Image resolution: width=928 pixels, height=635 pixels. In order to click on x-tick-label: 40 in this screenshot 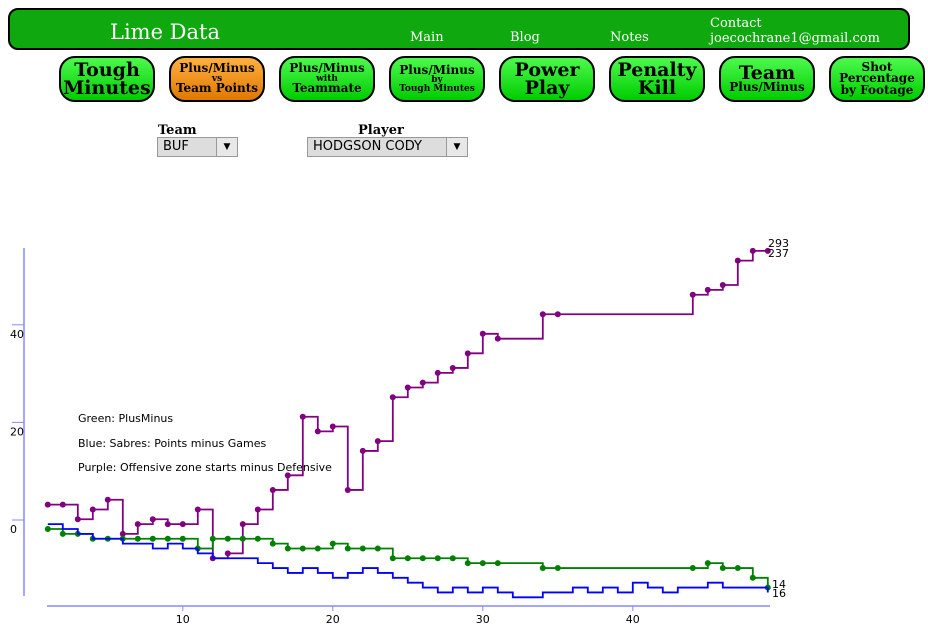, I will do `click(633, 619)`.